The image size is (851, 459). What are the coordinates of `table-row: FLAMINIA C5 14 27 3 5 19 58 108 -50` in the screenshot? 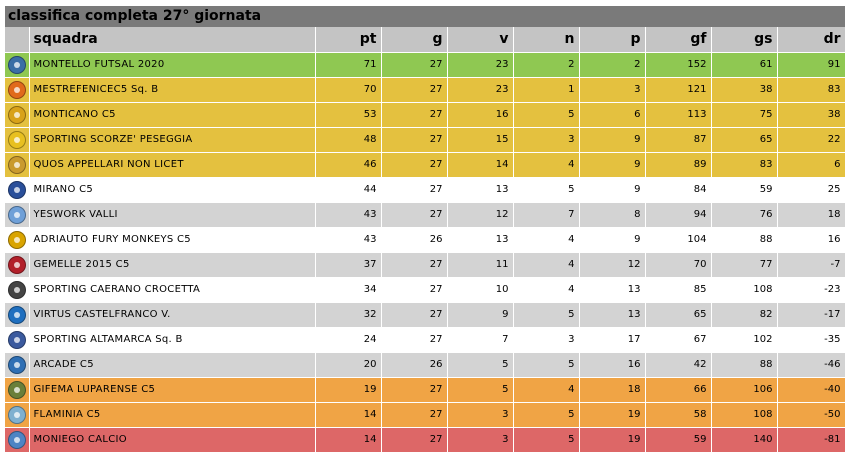 It's located at (425, 414).